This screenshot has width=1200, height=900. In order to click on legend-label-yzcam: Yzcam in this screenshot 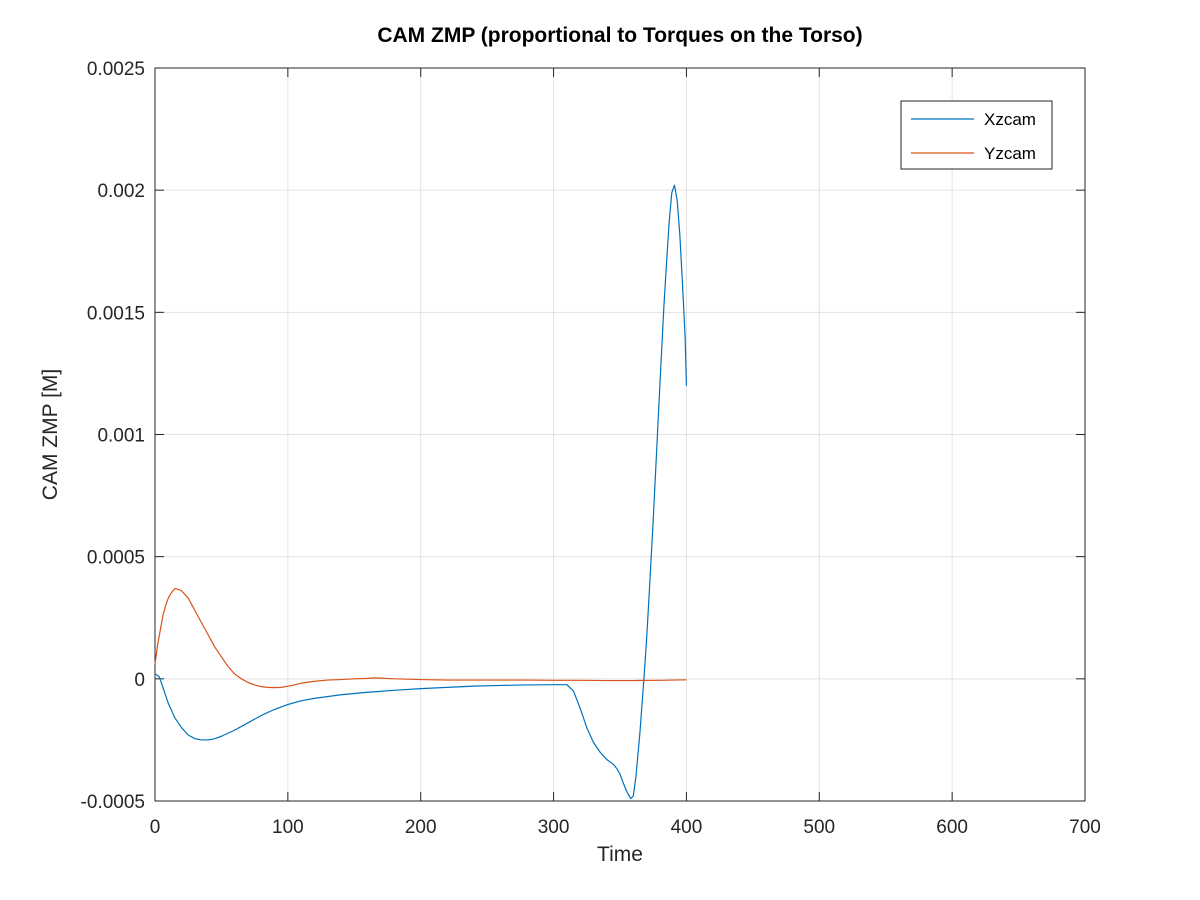, I will do `click(1010, 153)`.